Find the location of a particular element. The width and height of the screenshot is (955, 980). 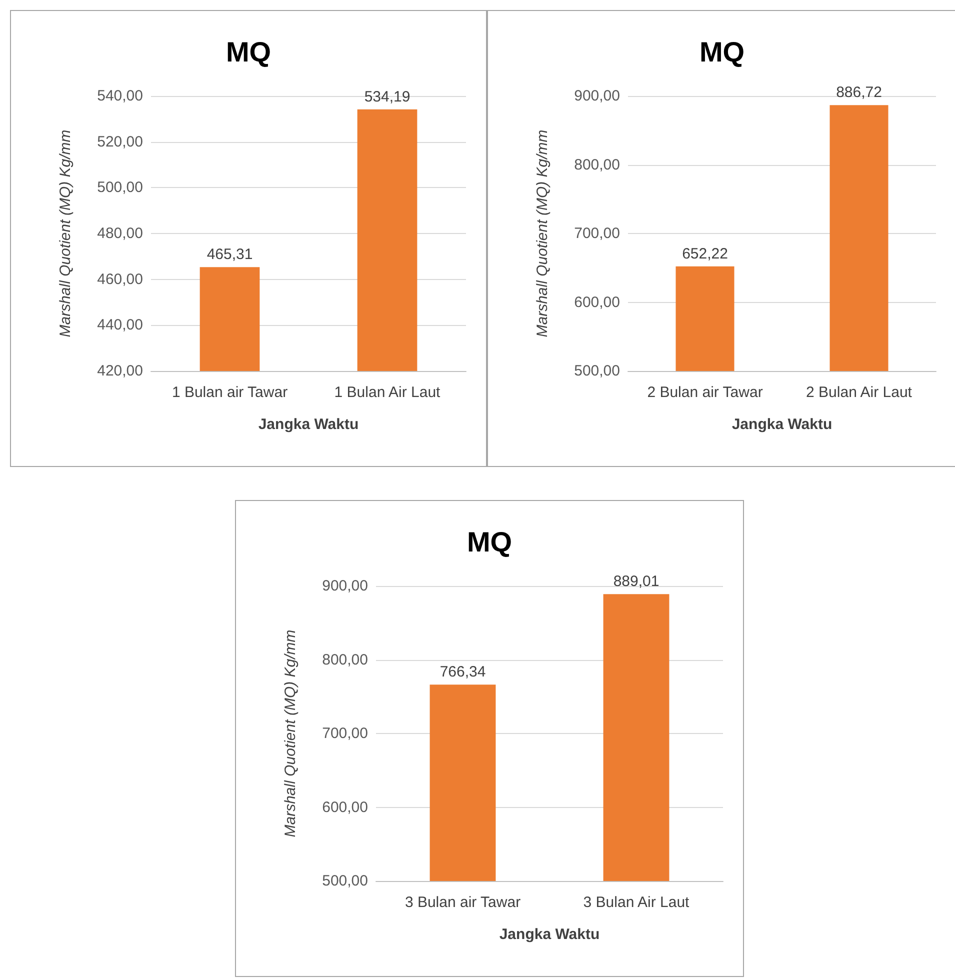

y-tick-label: 540,00 is located at coordinates (120, 96).